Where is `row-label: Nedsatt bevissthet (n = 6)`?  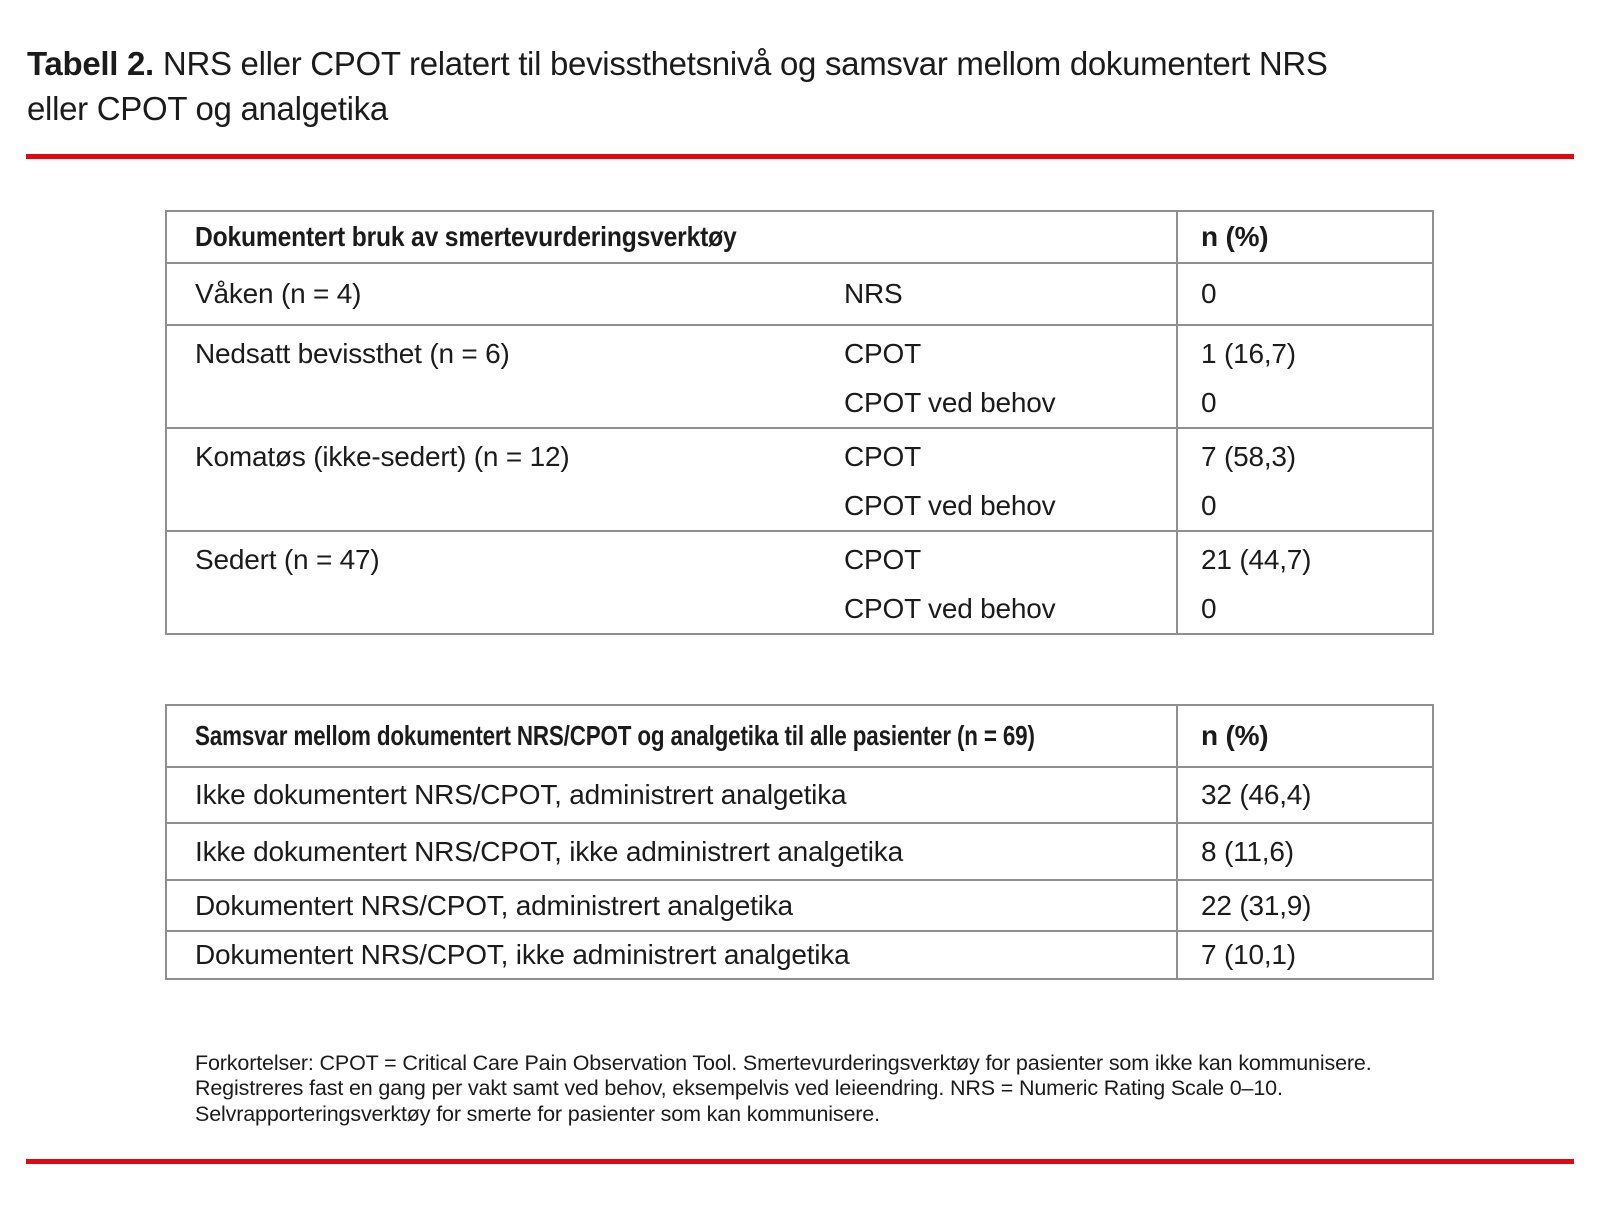 row-label: Nedsatt bevissthet (n = 6) is located at coordinates (352, 353).